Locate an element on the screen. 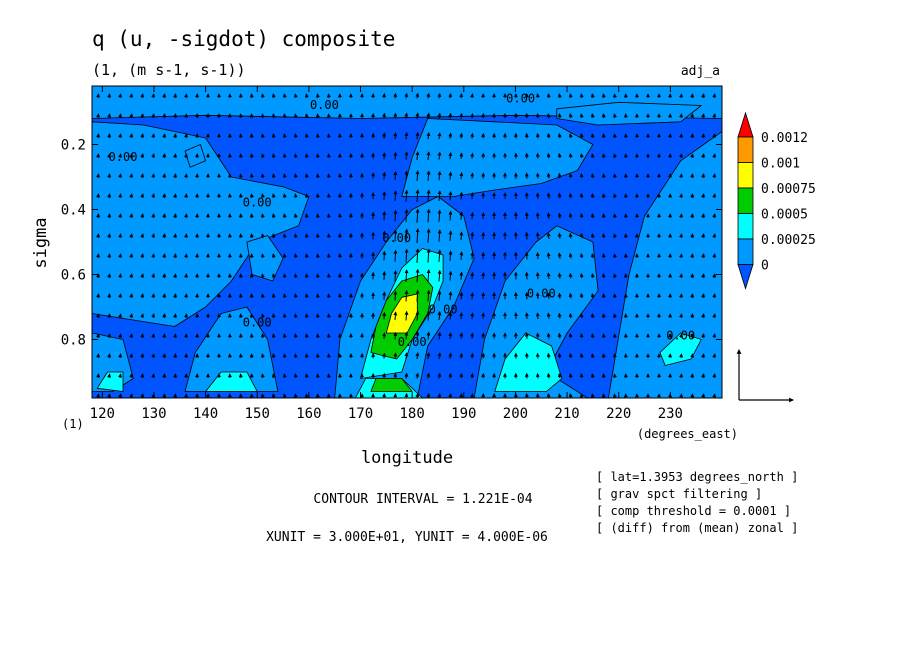 Image resolution: width=904 pixels, height=654 pixels. x-tick-label: 120 is located at coordinates (102, 414).